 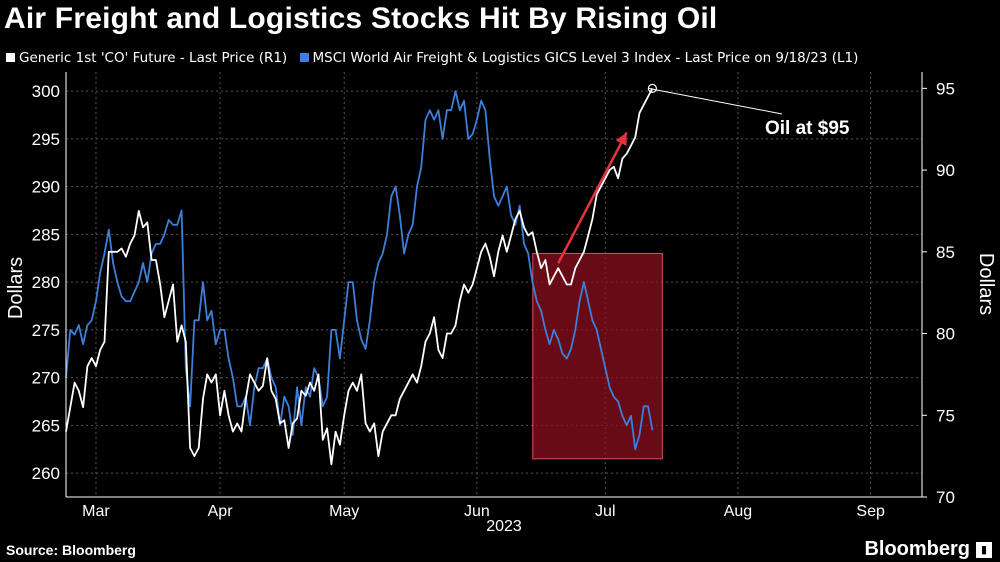 I want to click on y-tick-left: 300, so click(x=46, y=91).